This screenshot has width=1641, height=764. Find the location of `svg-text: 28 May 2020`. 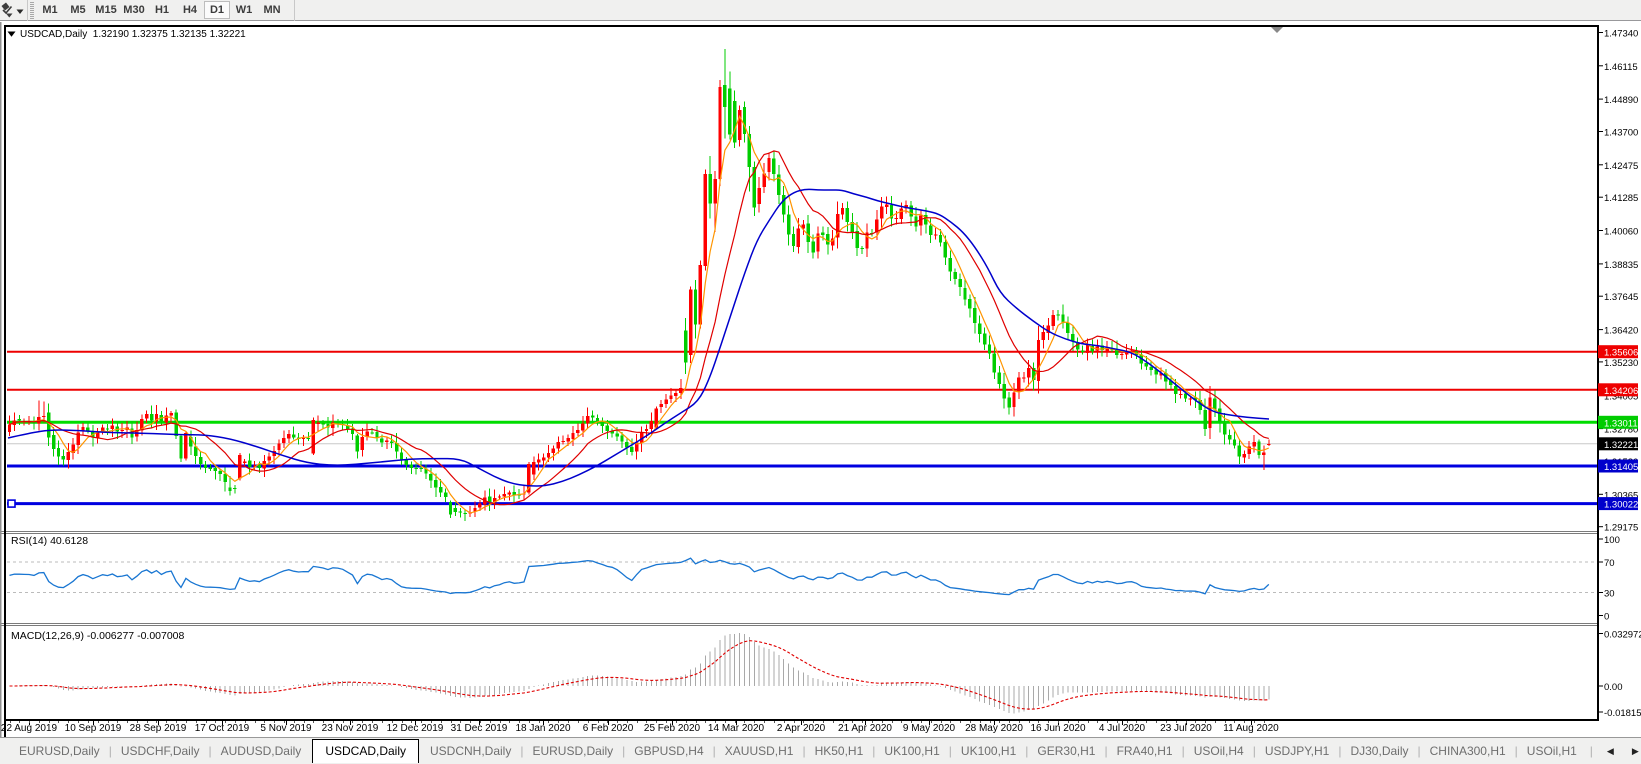

svg-text: 28 May 2020 is located at coordinates (994, 728).